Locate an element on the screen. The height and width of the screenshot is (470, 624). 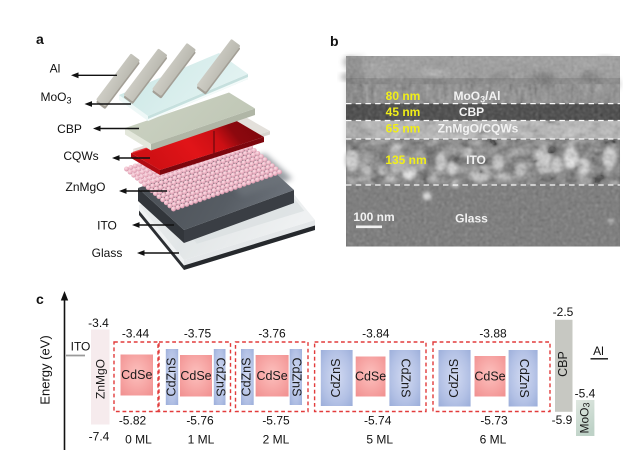
svg-text: -7.4 is located at coordinates (99, 437).